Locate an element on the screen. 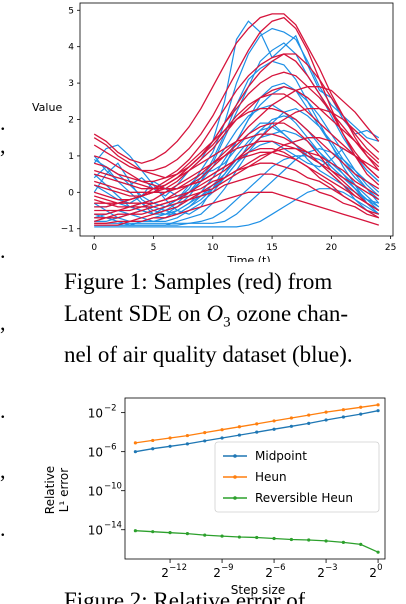  left-fragment-3: . is located at coordinates (3, 250).